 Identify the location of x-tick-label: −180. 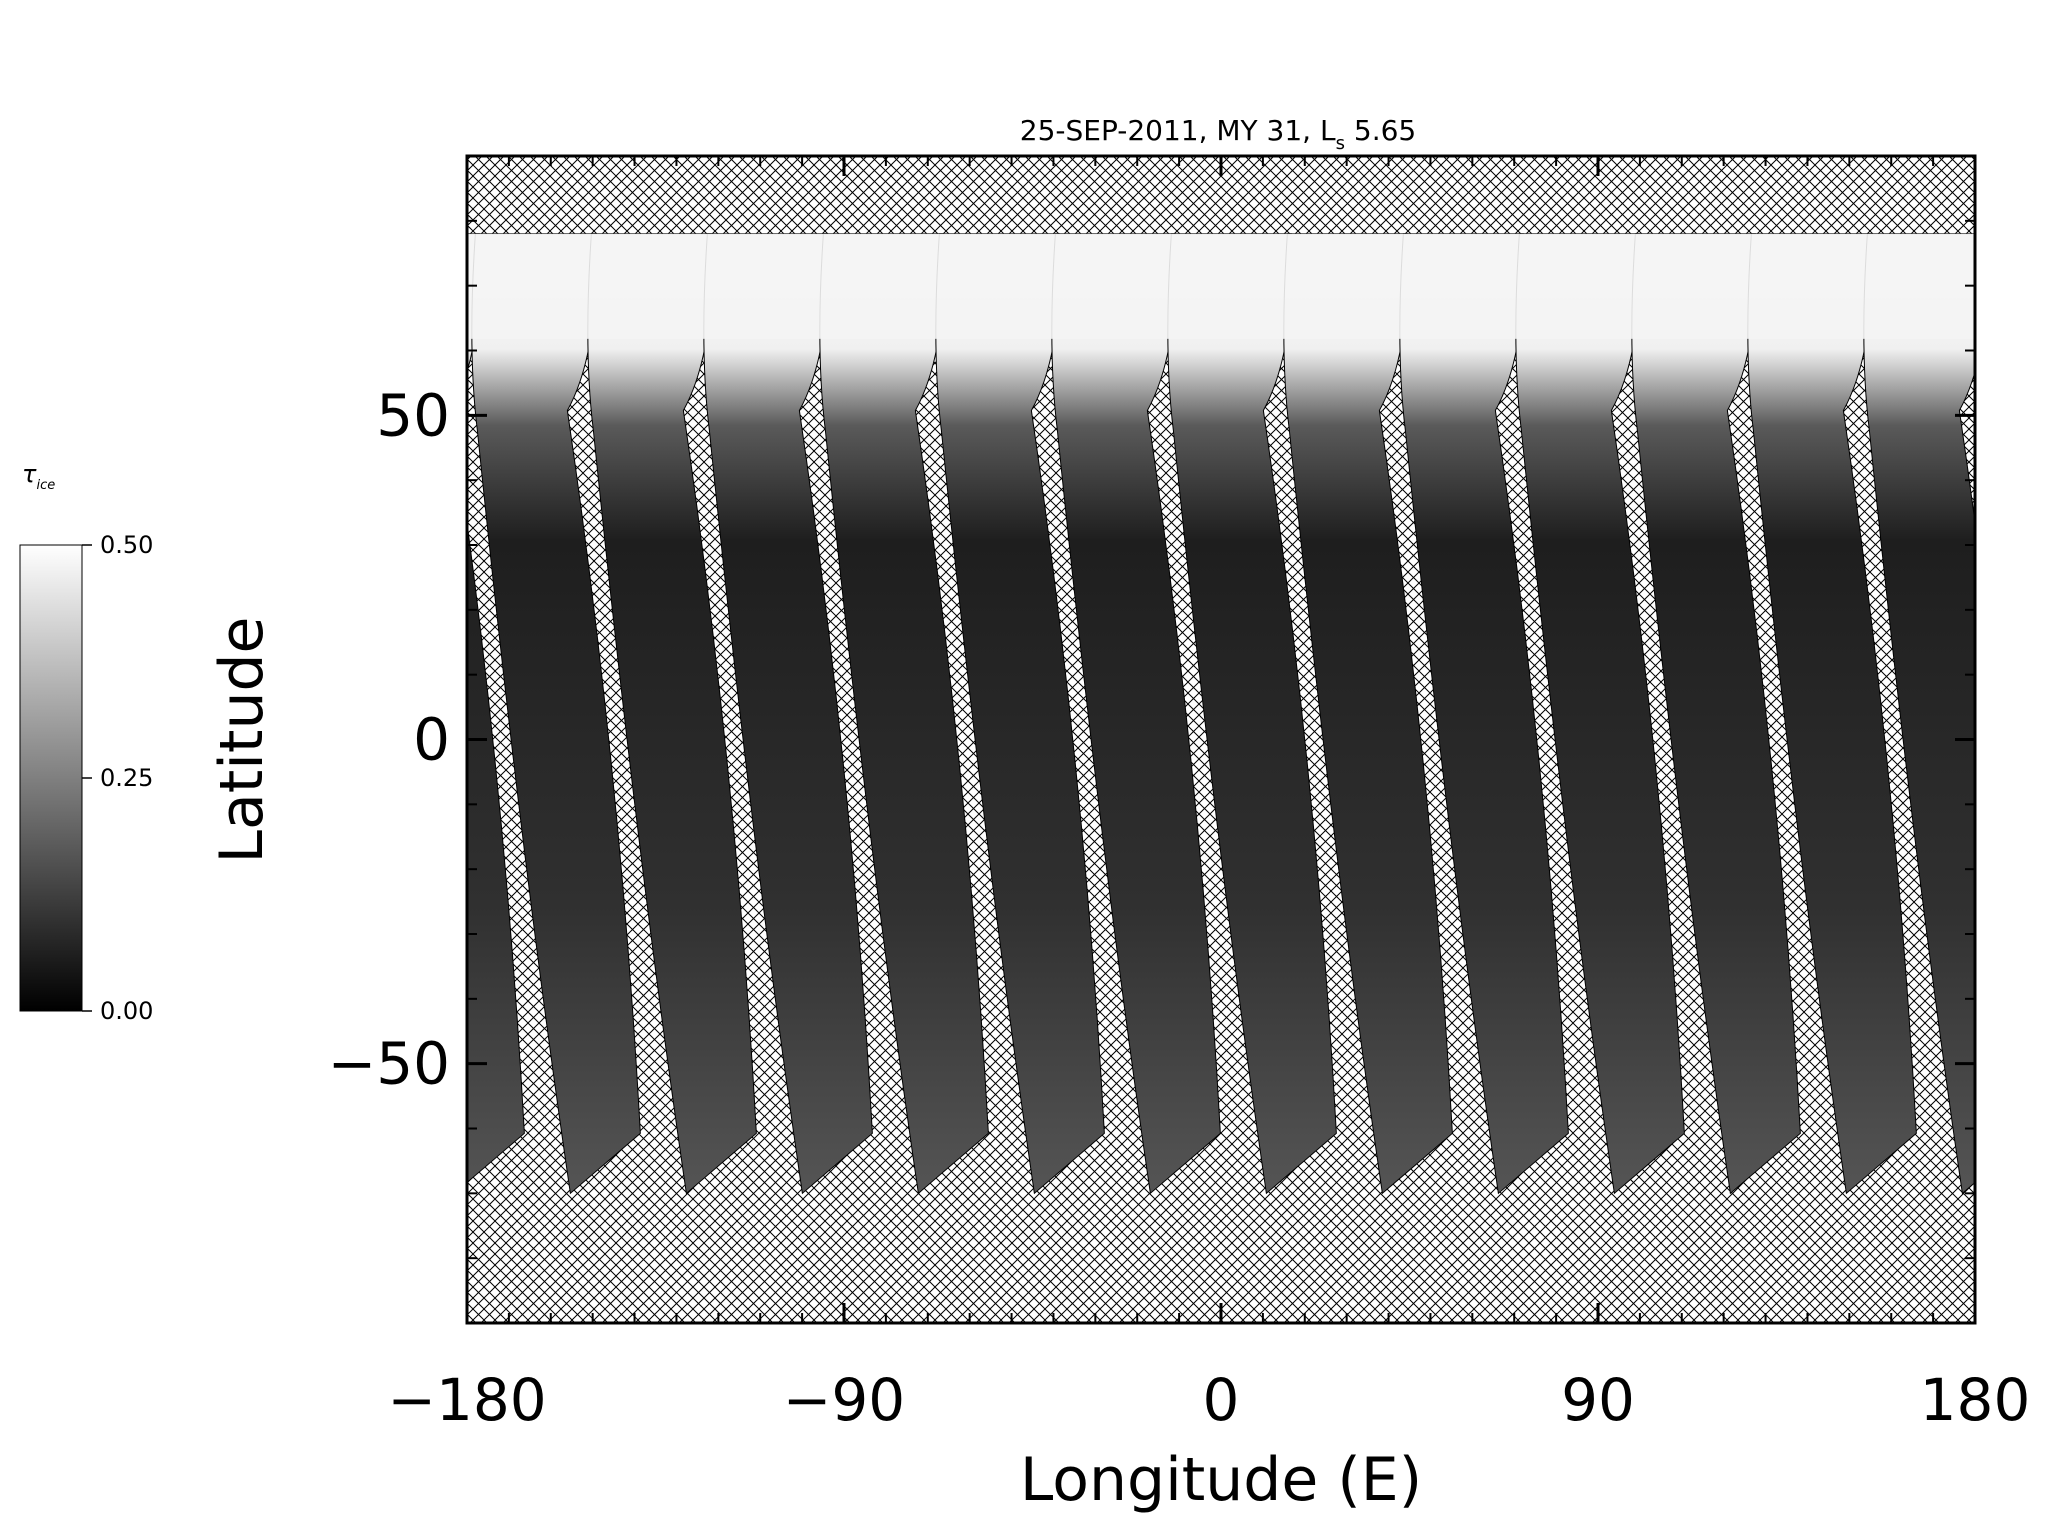
(466, 1400).